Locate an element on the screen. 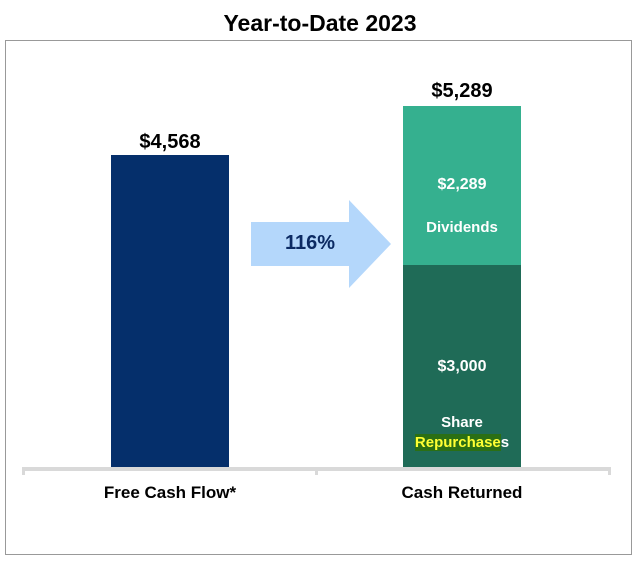 This screenshot has height=565, width=640. bar-free-cash-flow is located at coordinates (170, 311).